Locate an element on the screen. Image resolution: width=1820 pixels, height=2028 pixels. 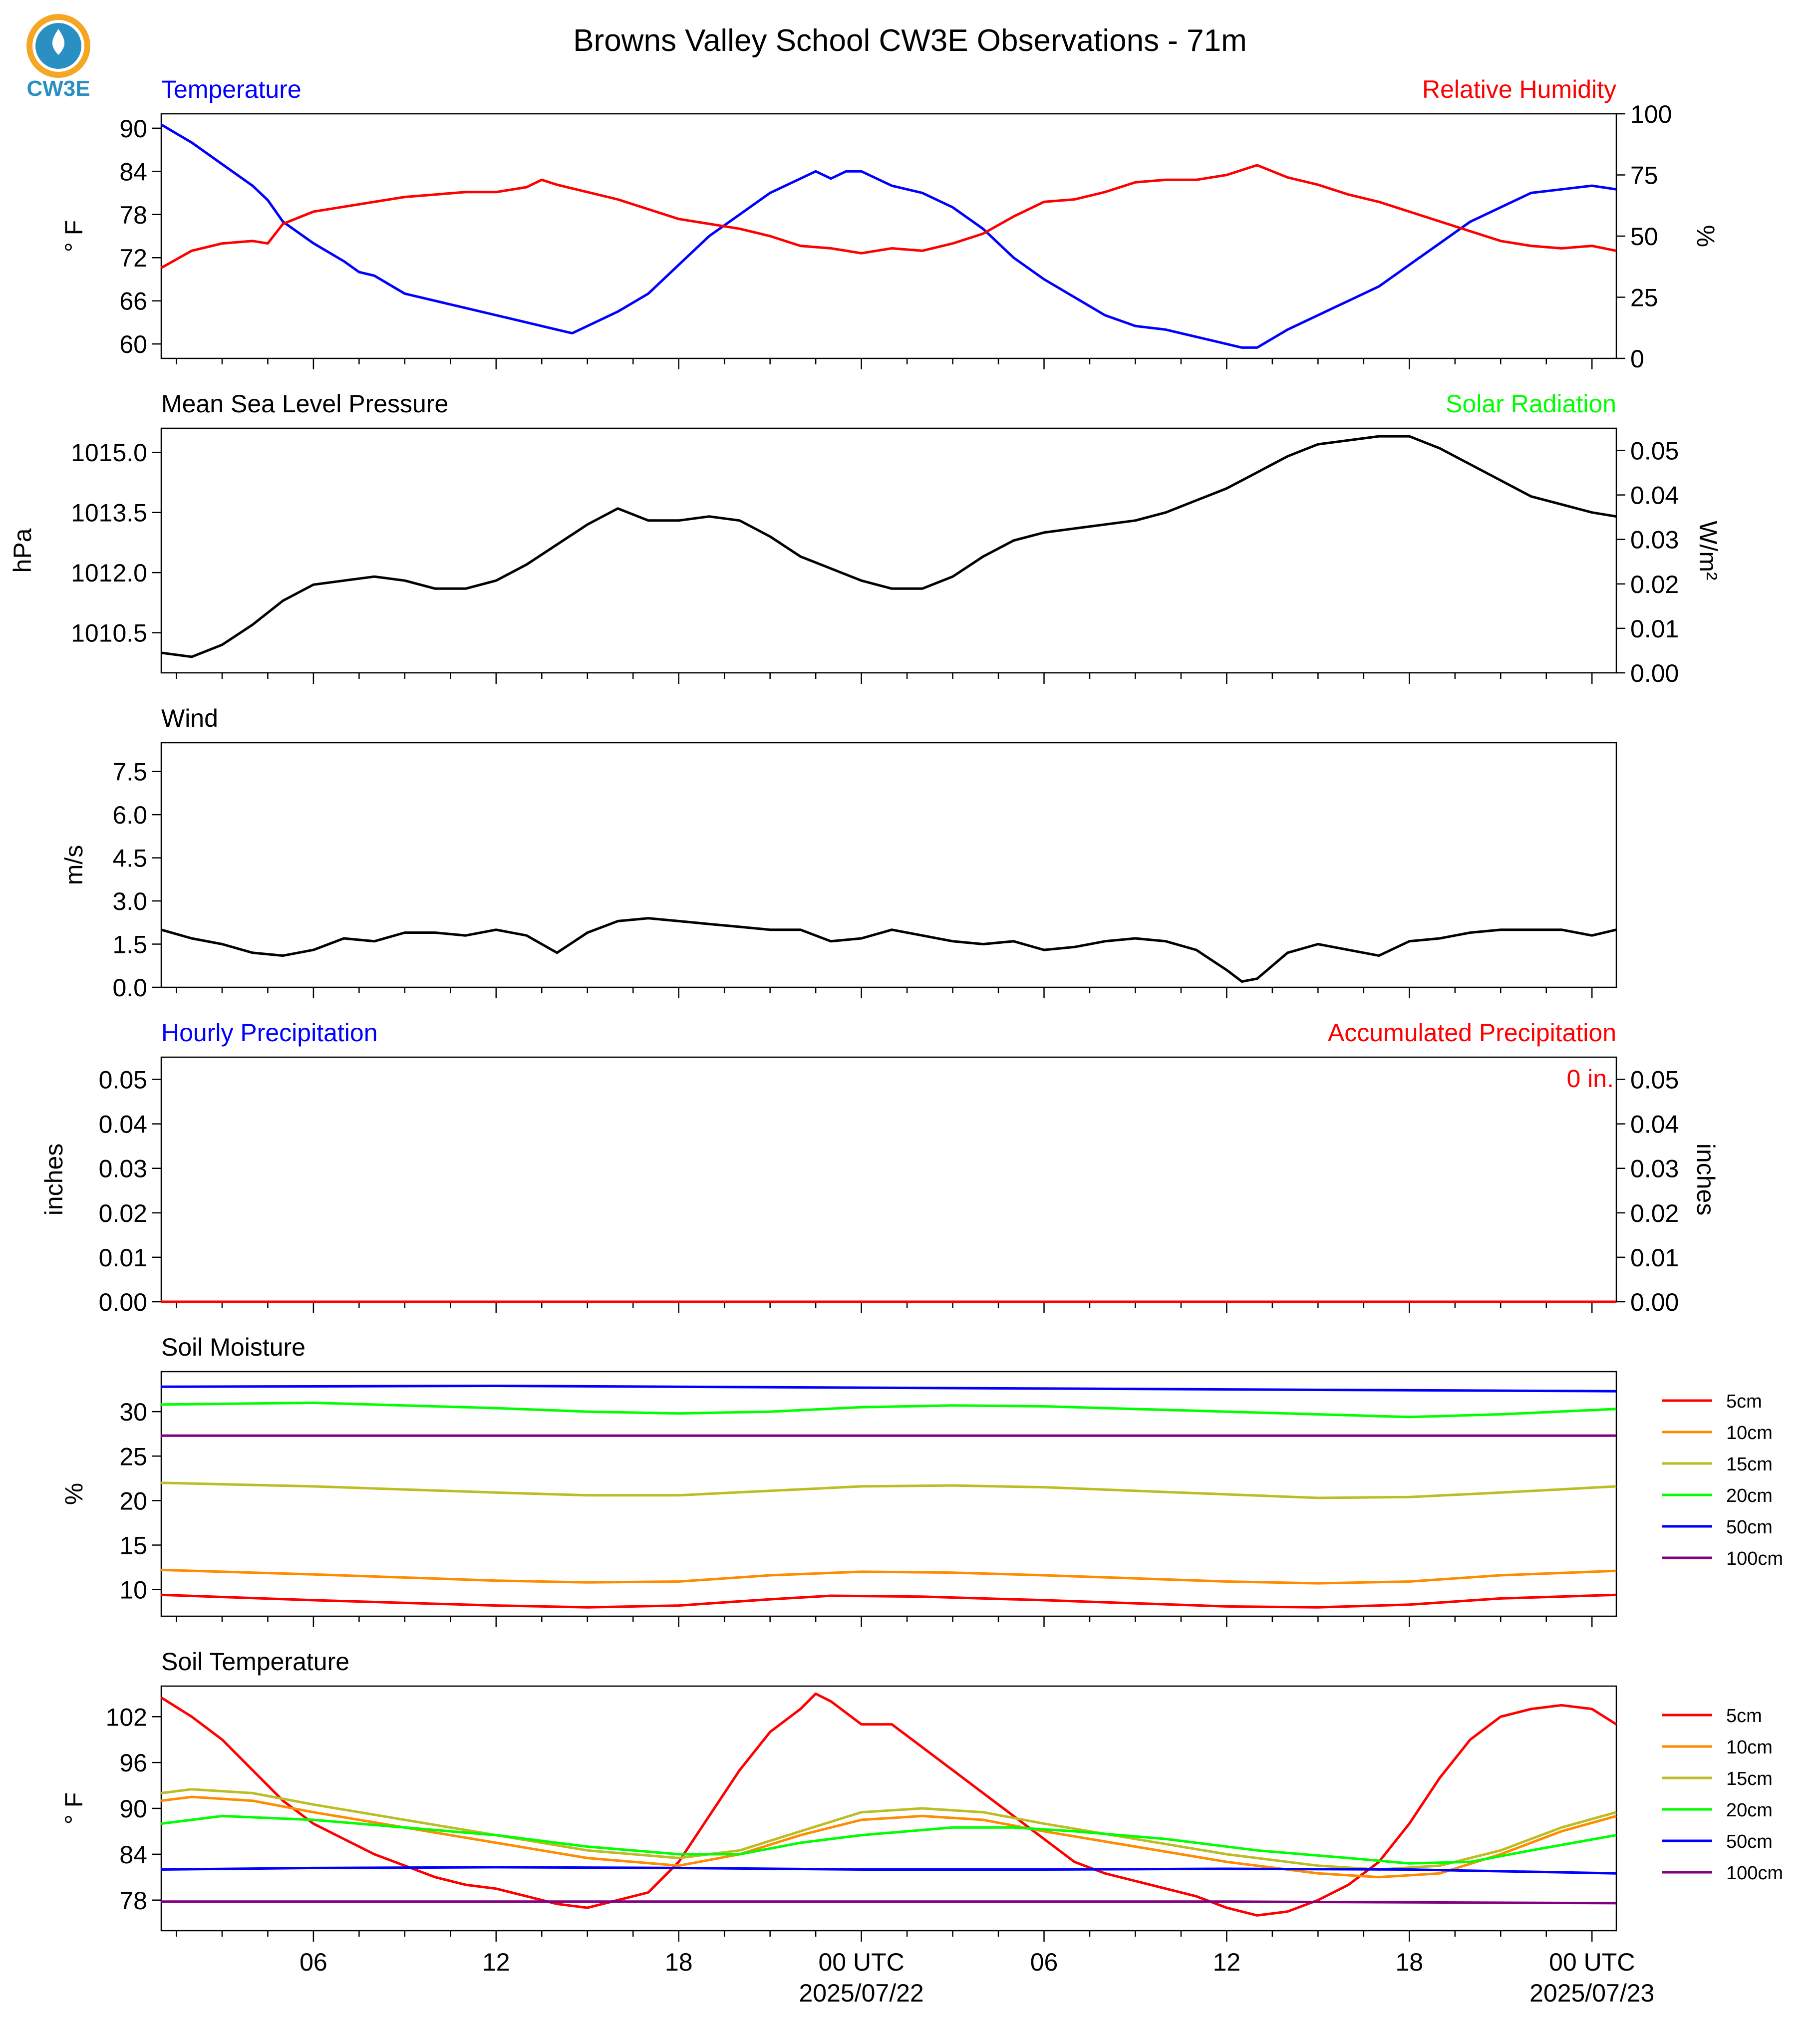
legend-label: 15cm is located at coordinates (1749, 1778).